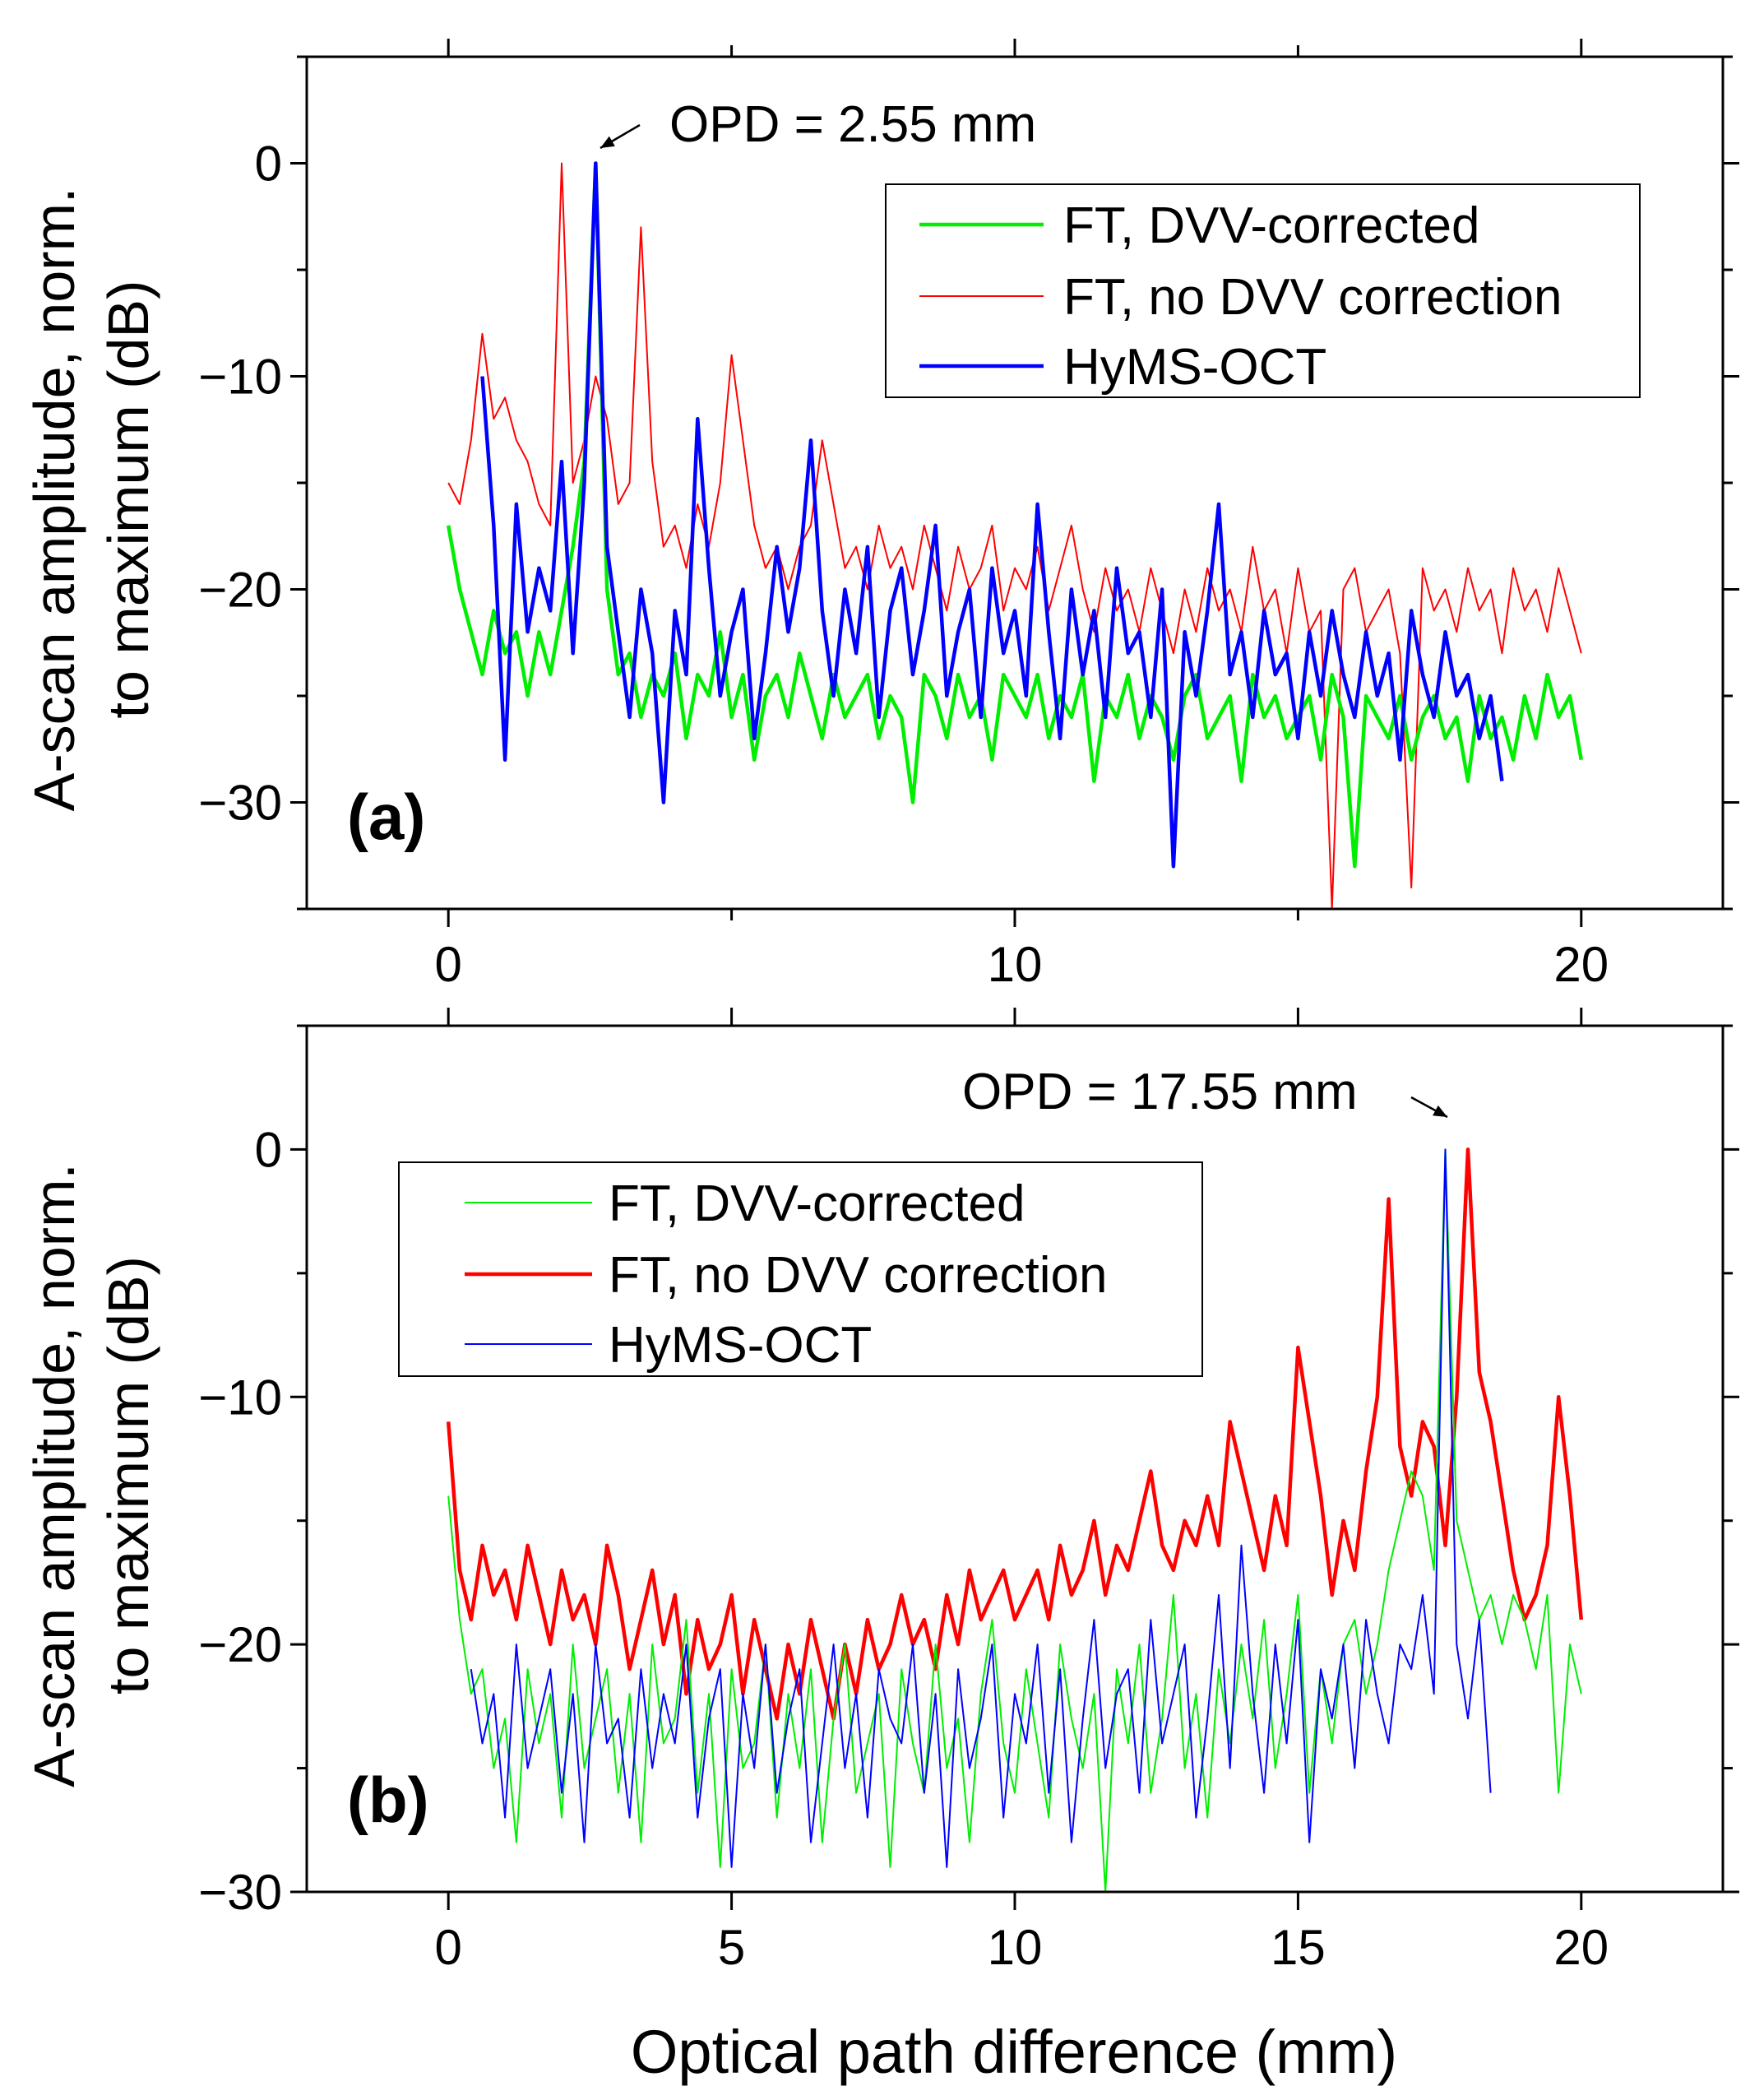  What do you see at coordinates (1298, 1947) in the screenshot?
I see `x-tick-label: 15` at bounding box center [1298, 1947].